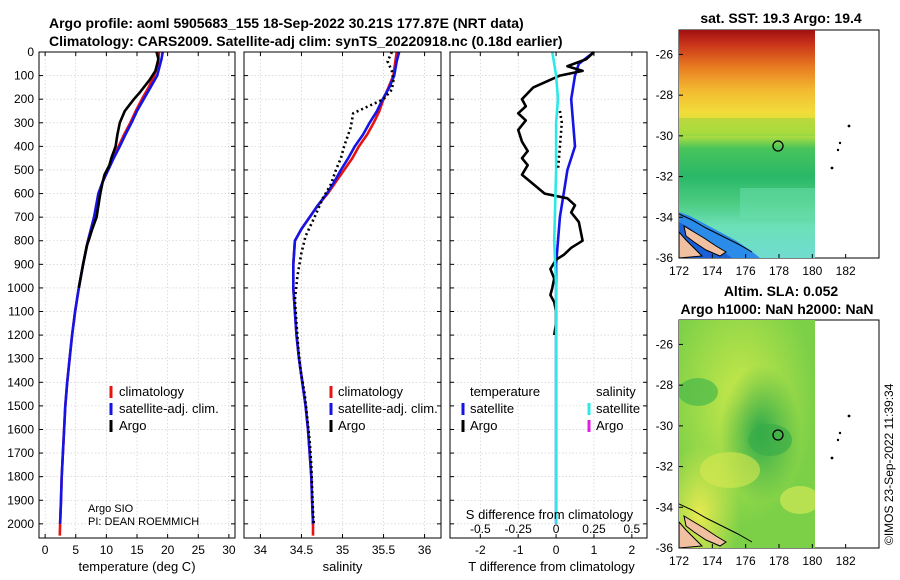  I want to click on y-tick-label: 1400, so click(20, 382).